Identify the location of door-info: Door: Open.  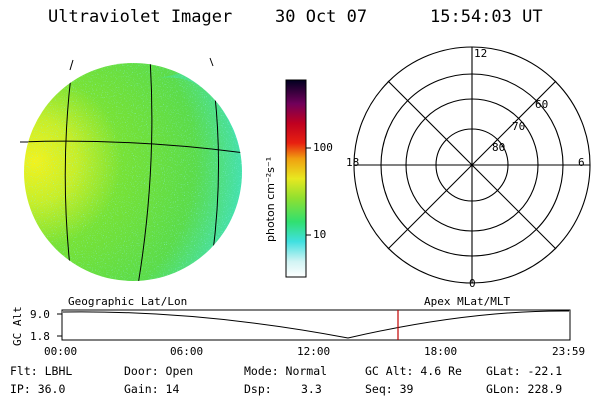
(159, 371).